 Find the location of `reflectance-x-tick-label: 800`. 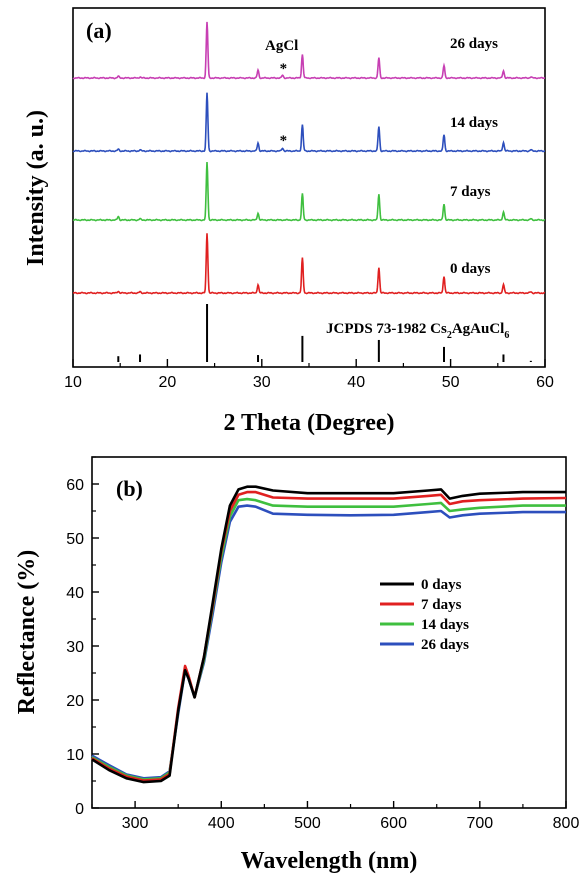

reflectance-x-tick-label: 800 is located at coordinates (566, 823).